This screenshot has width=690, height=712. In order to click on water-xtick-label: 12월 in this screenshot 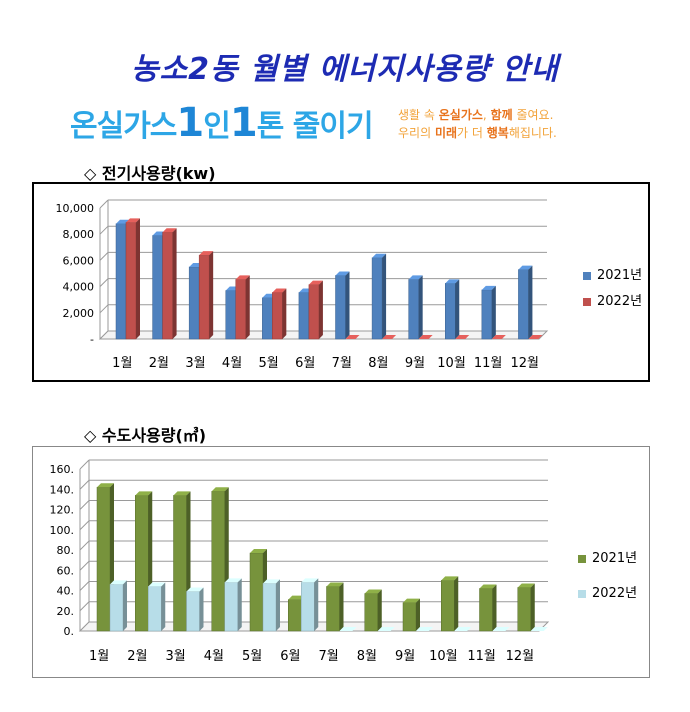, I will do `click(520, 656)`.